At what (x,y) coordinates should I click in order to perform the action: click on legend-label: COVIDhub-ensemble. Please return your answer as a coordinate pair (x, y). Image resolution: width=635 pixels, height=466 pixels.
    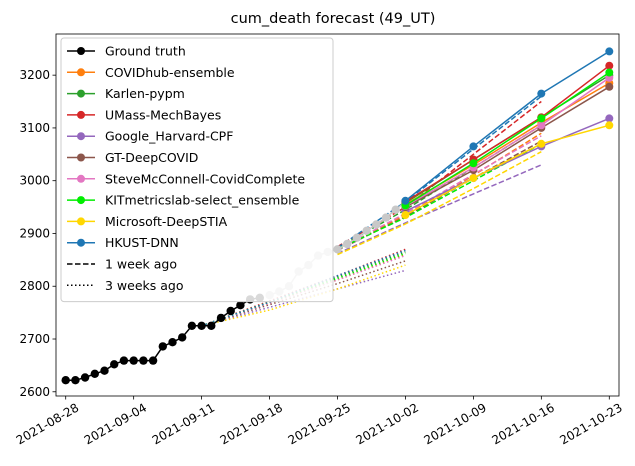
    Looking at the image, I should click on (170, 72).